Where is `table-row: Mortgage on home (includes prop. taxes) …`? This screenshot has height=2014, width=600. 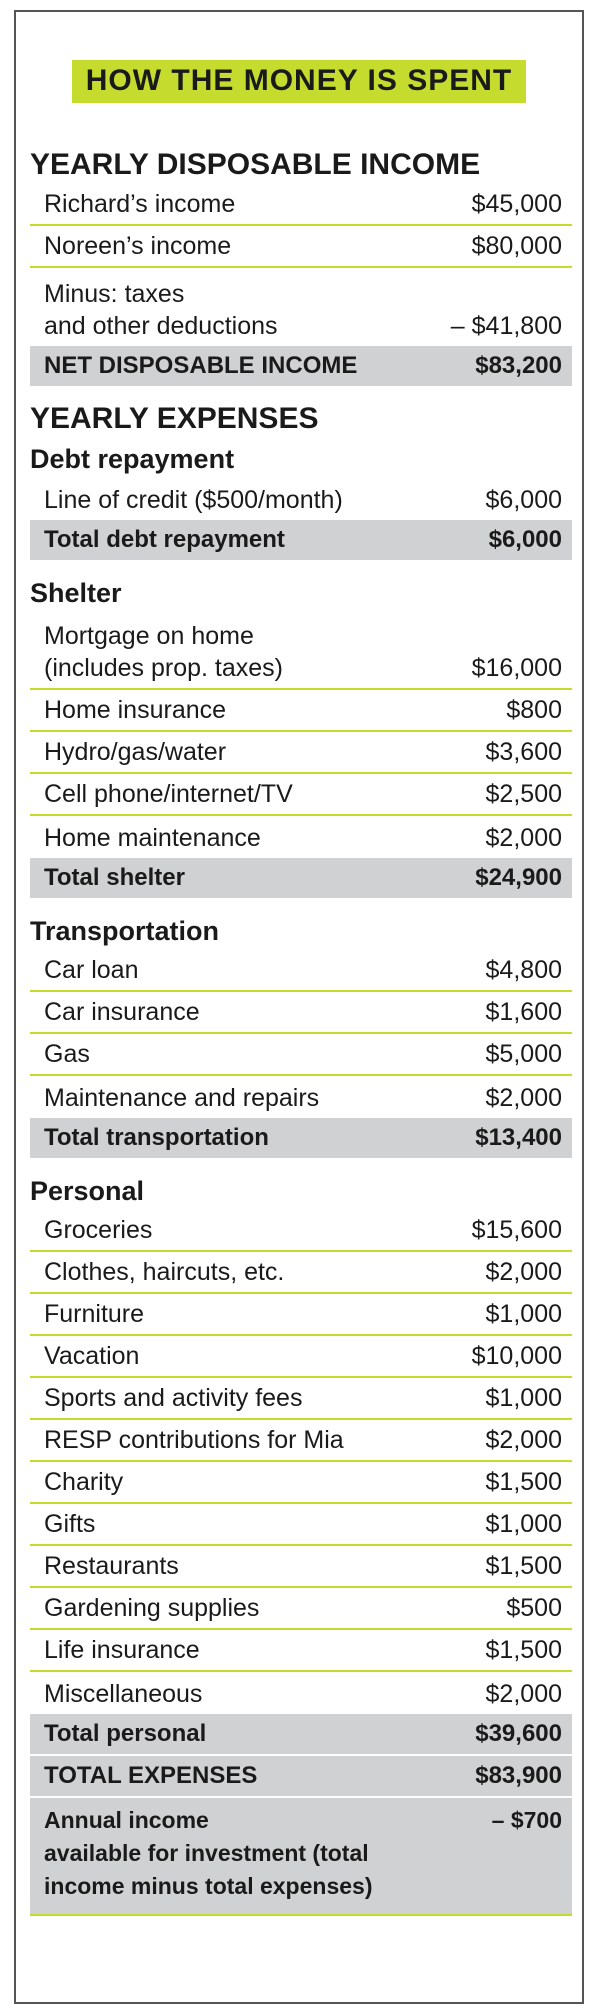
table-row: Mortgage on home (includes prop. taxes) … is located at coordinates (301, 651).